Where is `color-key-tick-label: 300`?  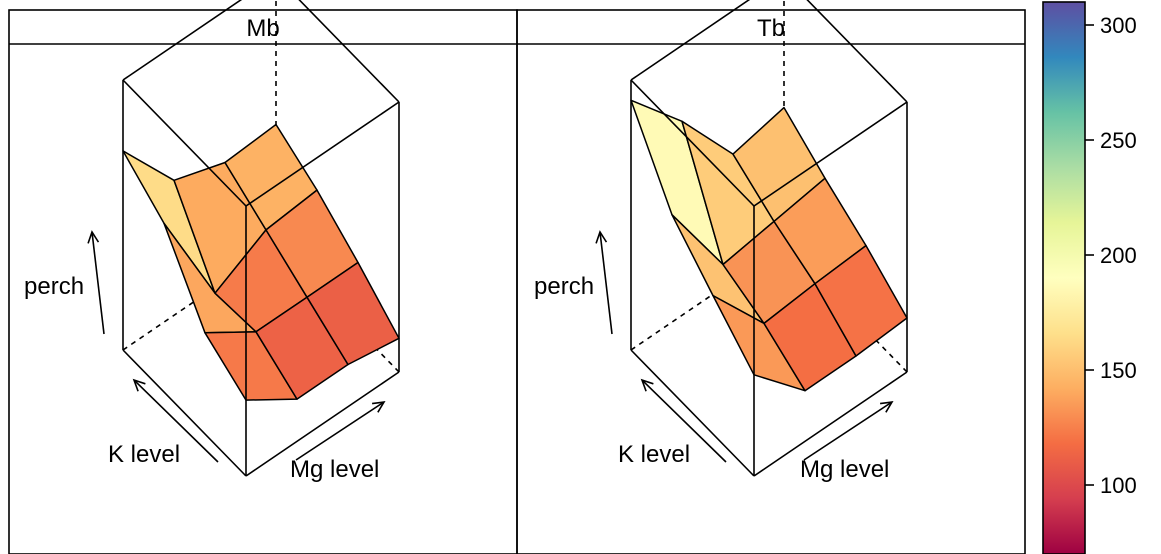 color-key-tick-label: 300 is located at coordinates (1118, 25).